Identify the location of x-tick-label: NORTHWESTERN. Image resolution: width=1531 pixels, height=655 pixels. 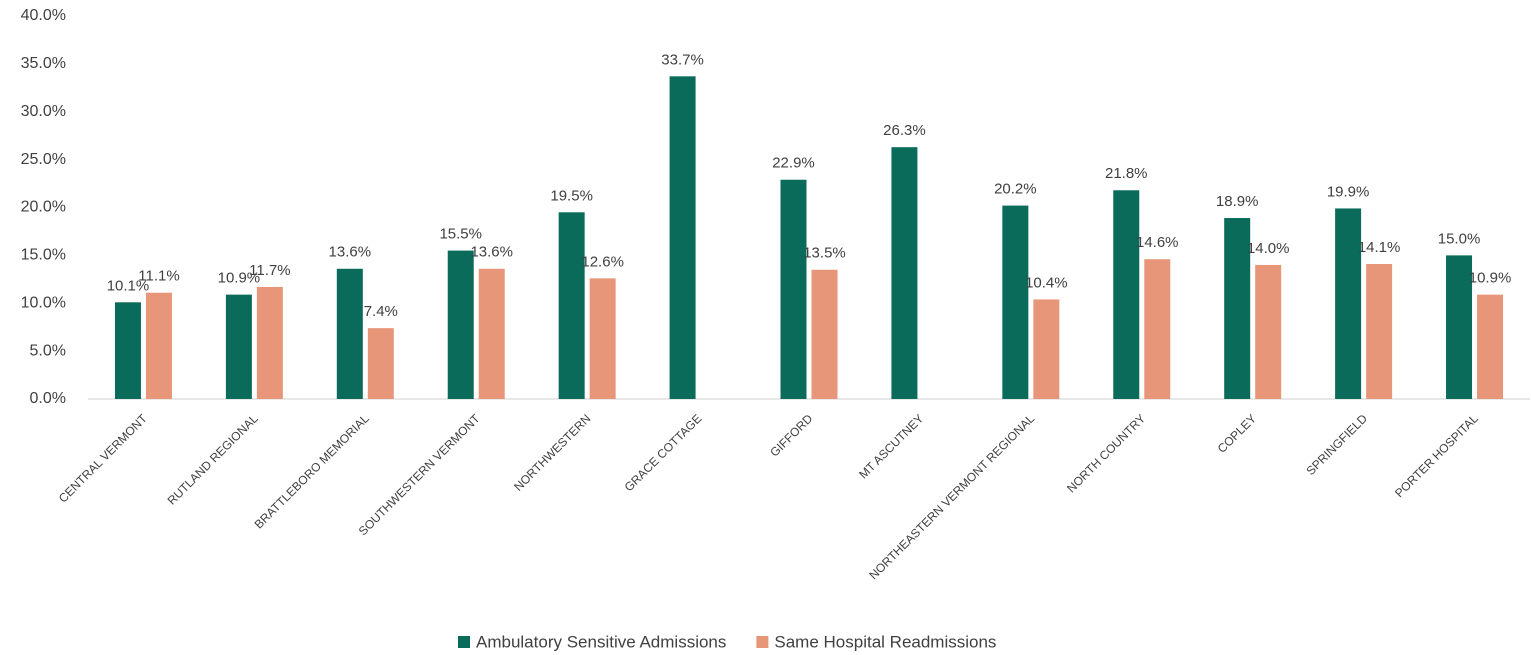
(552, 452).